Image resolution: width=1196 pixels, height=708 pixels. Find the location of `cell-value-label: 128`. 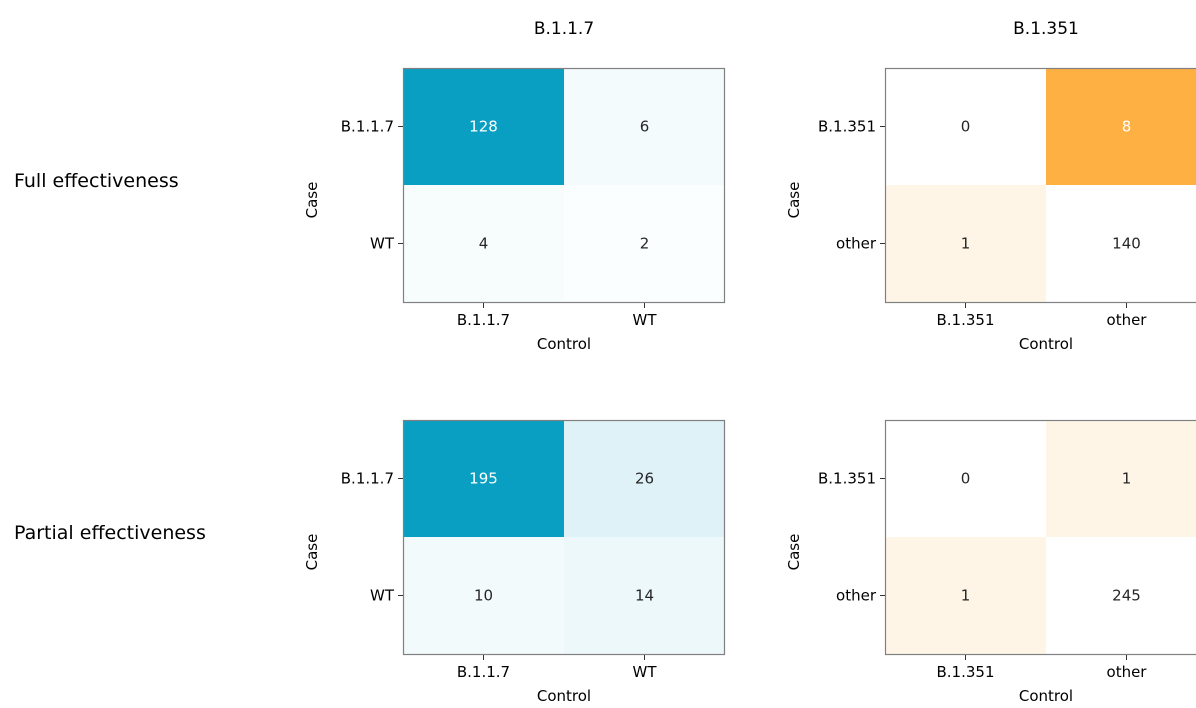

cell-value-label: 128 is located at coordinates (483, 127).